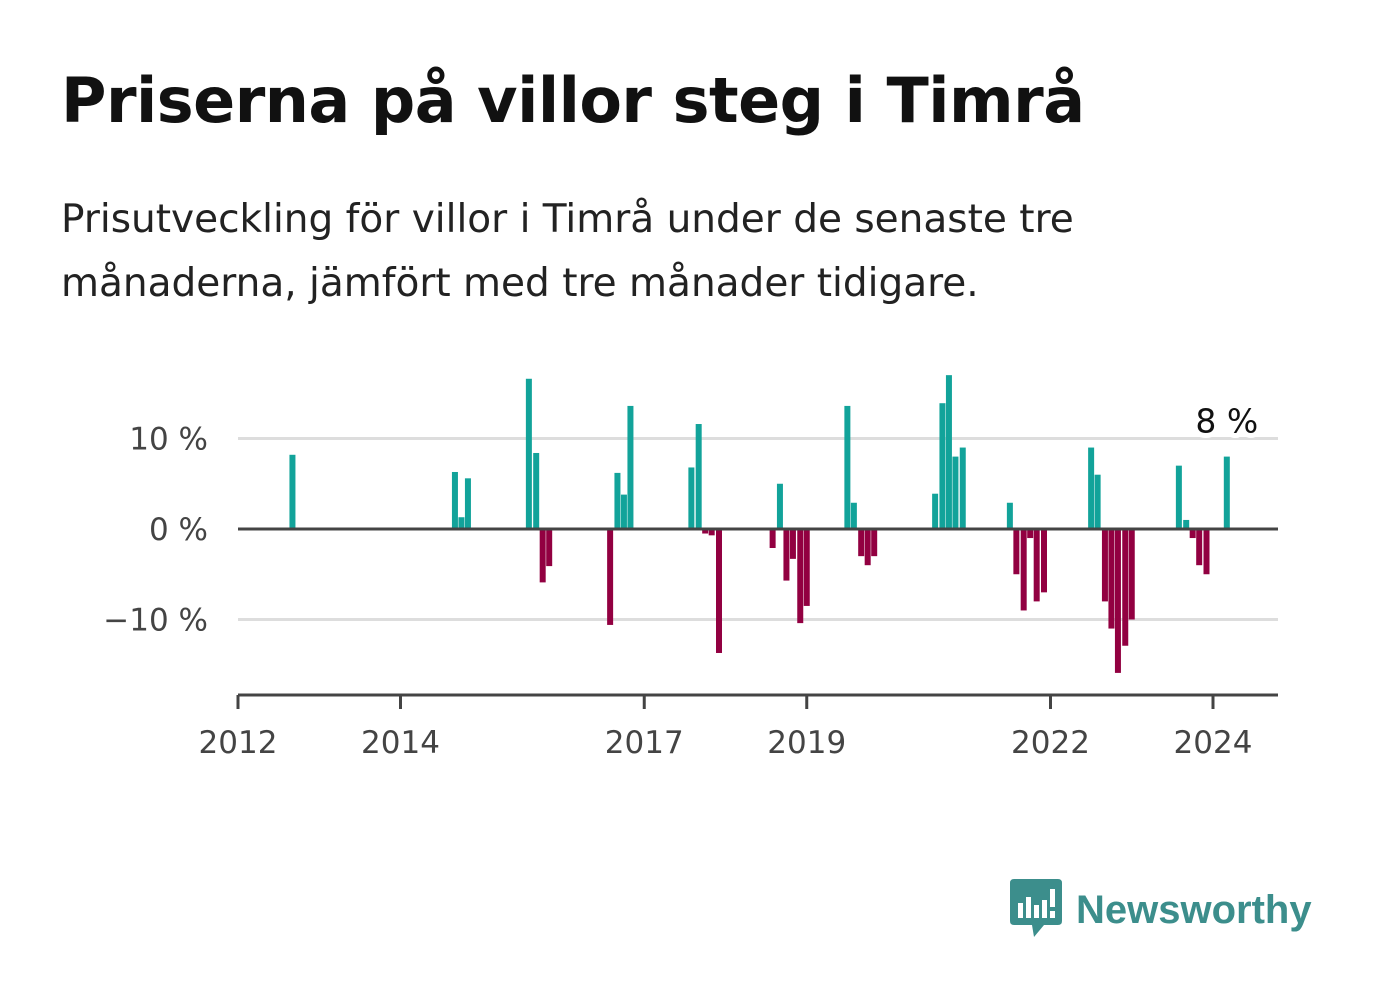 The width and height of the screenshot is (1382, 999). I want to click on x-tick-label-4: 2022, so click(1050, 743).